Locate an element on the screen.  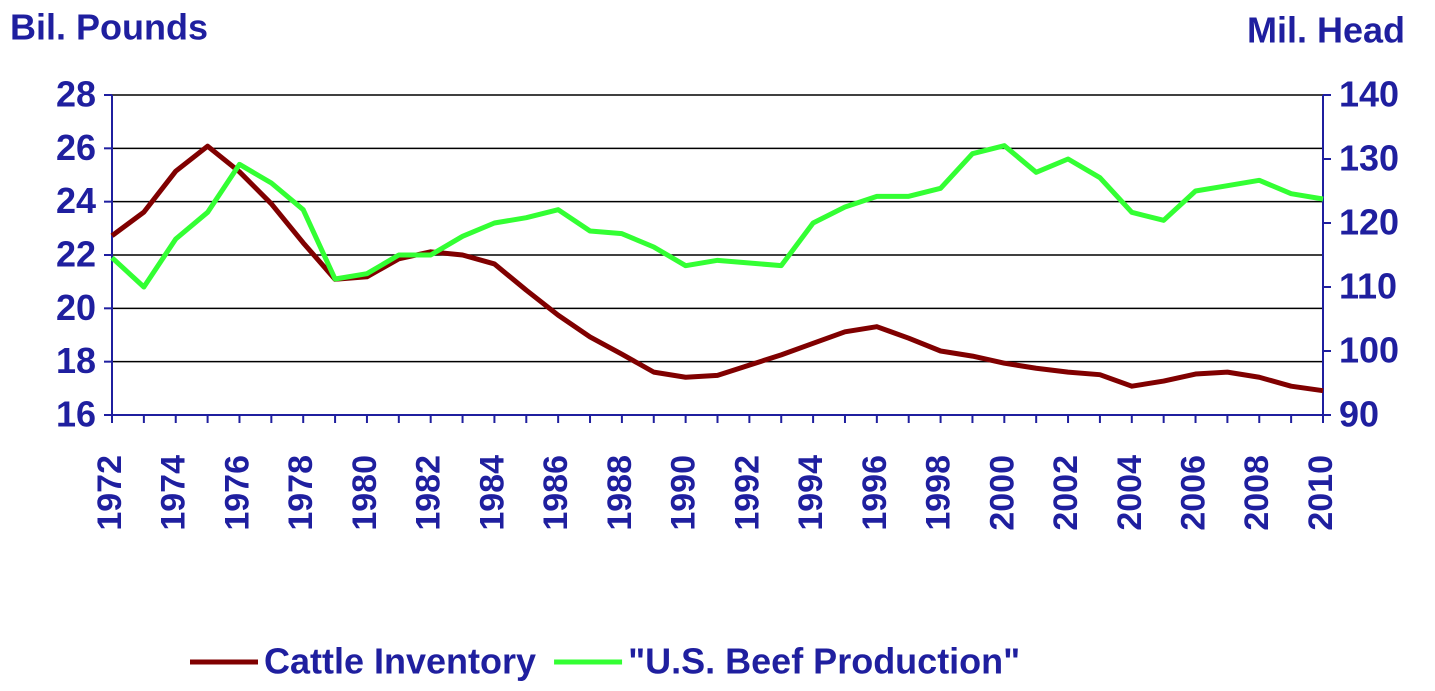
x-tick-label: 2008 is located at coordinates (1257, 493).